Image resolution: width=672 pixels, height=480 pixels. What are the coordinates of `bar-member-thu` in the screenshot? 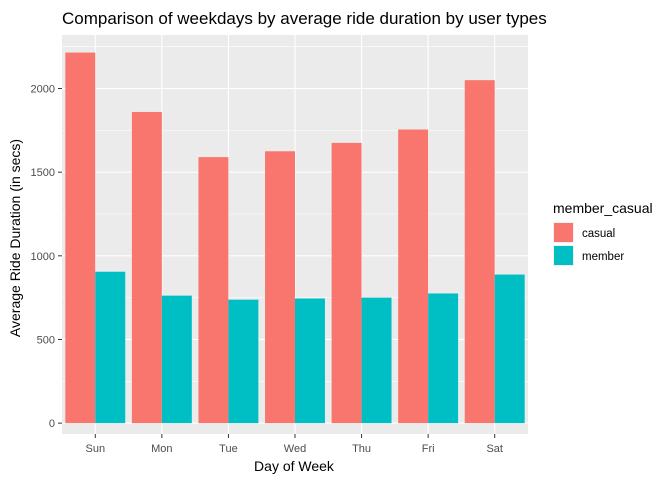 It's located at (376, 360).